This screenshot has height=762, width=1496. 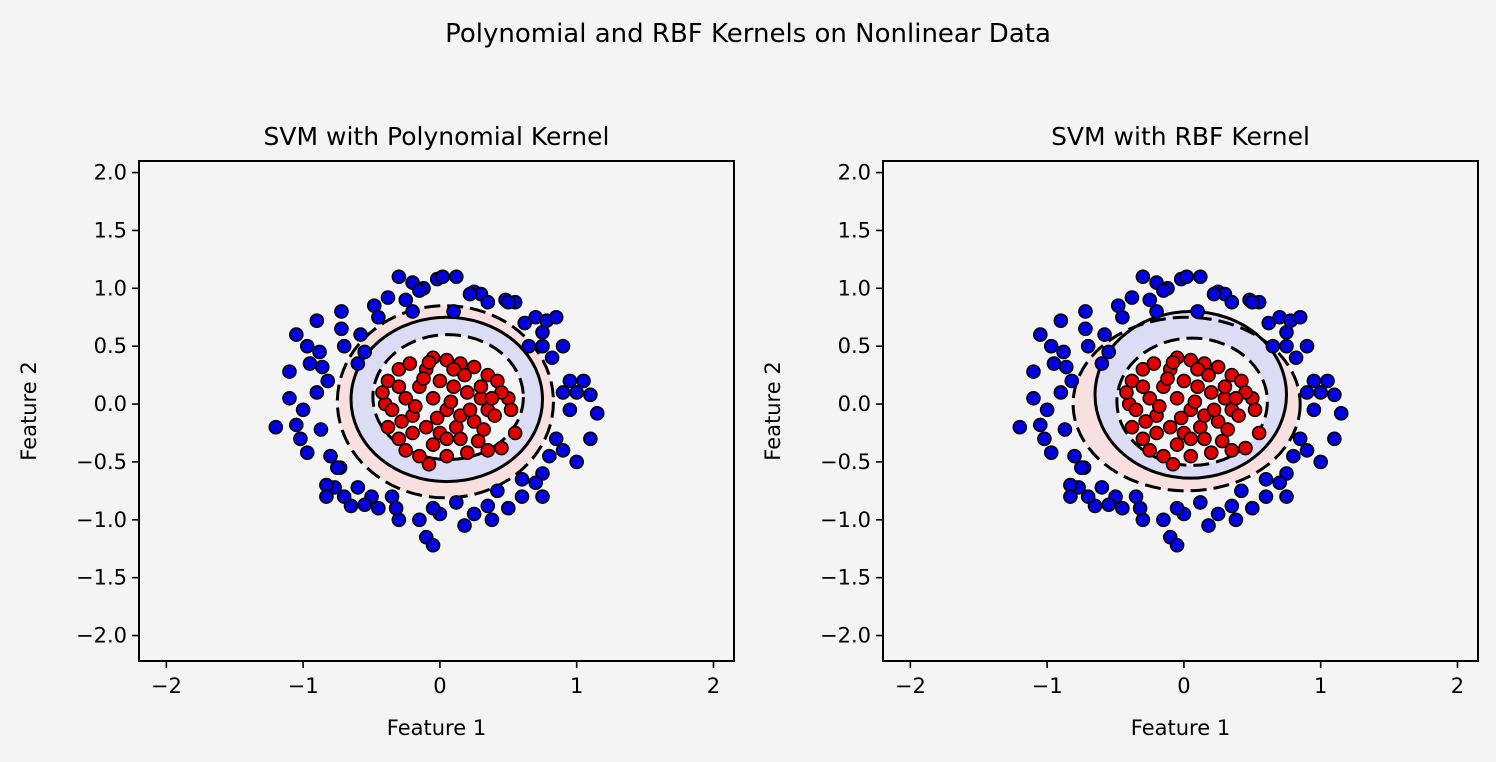 I want to click on y-tick-label: 1.0, so click(x=110, y=288).